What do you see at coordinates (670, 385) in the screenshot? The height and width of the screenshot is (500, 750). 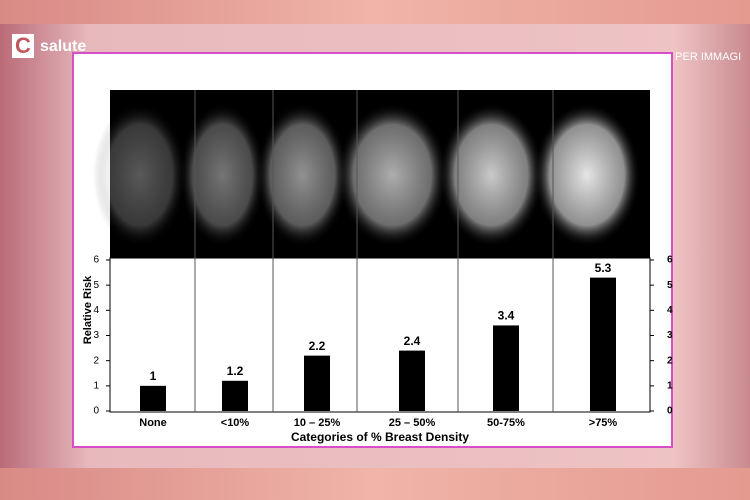 I see `y2-tick-label: 1` at bounding box center [670, 385].